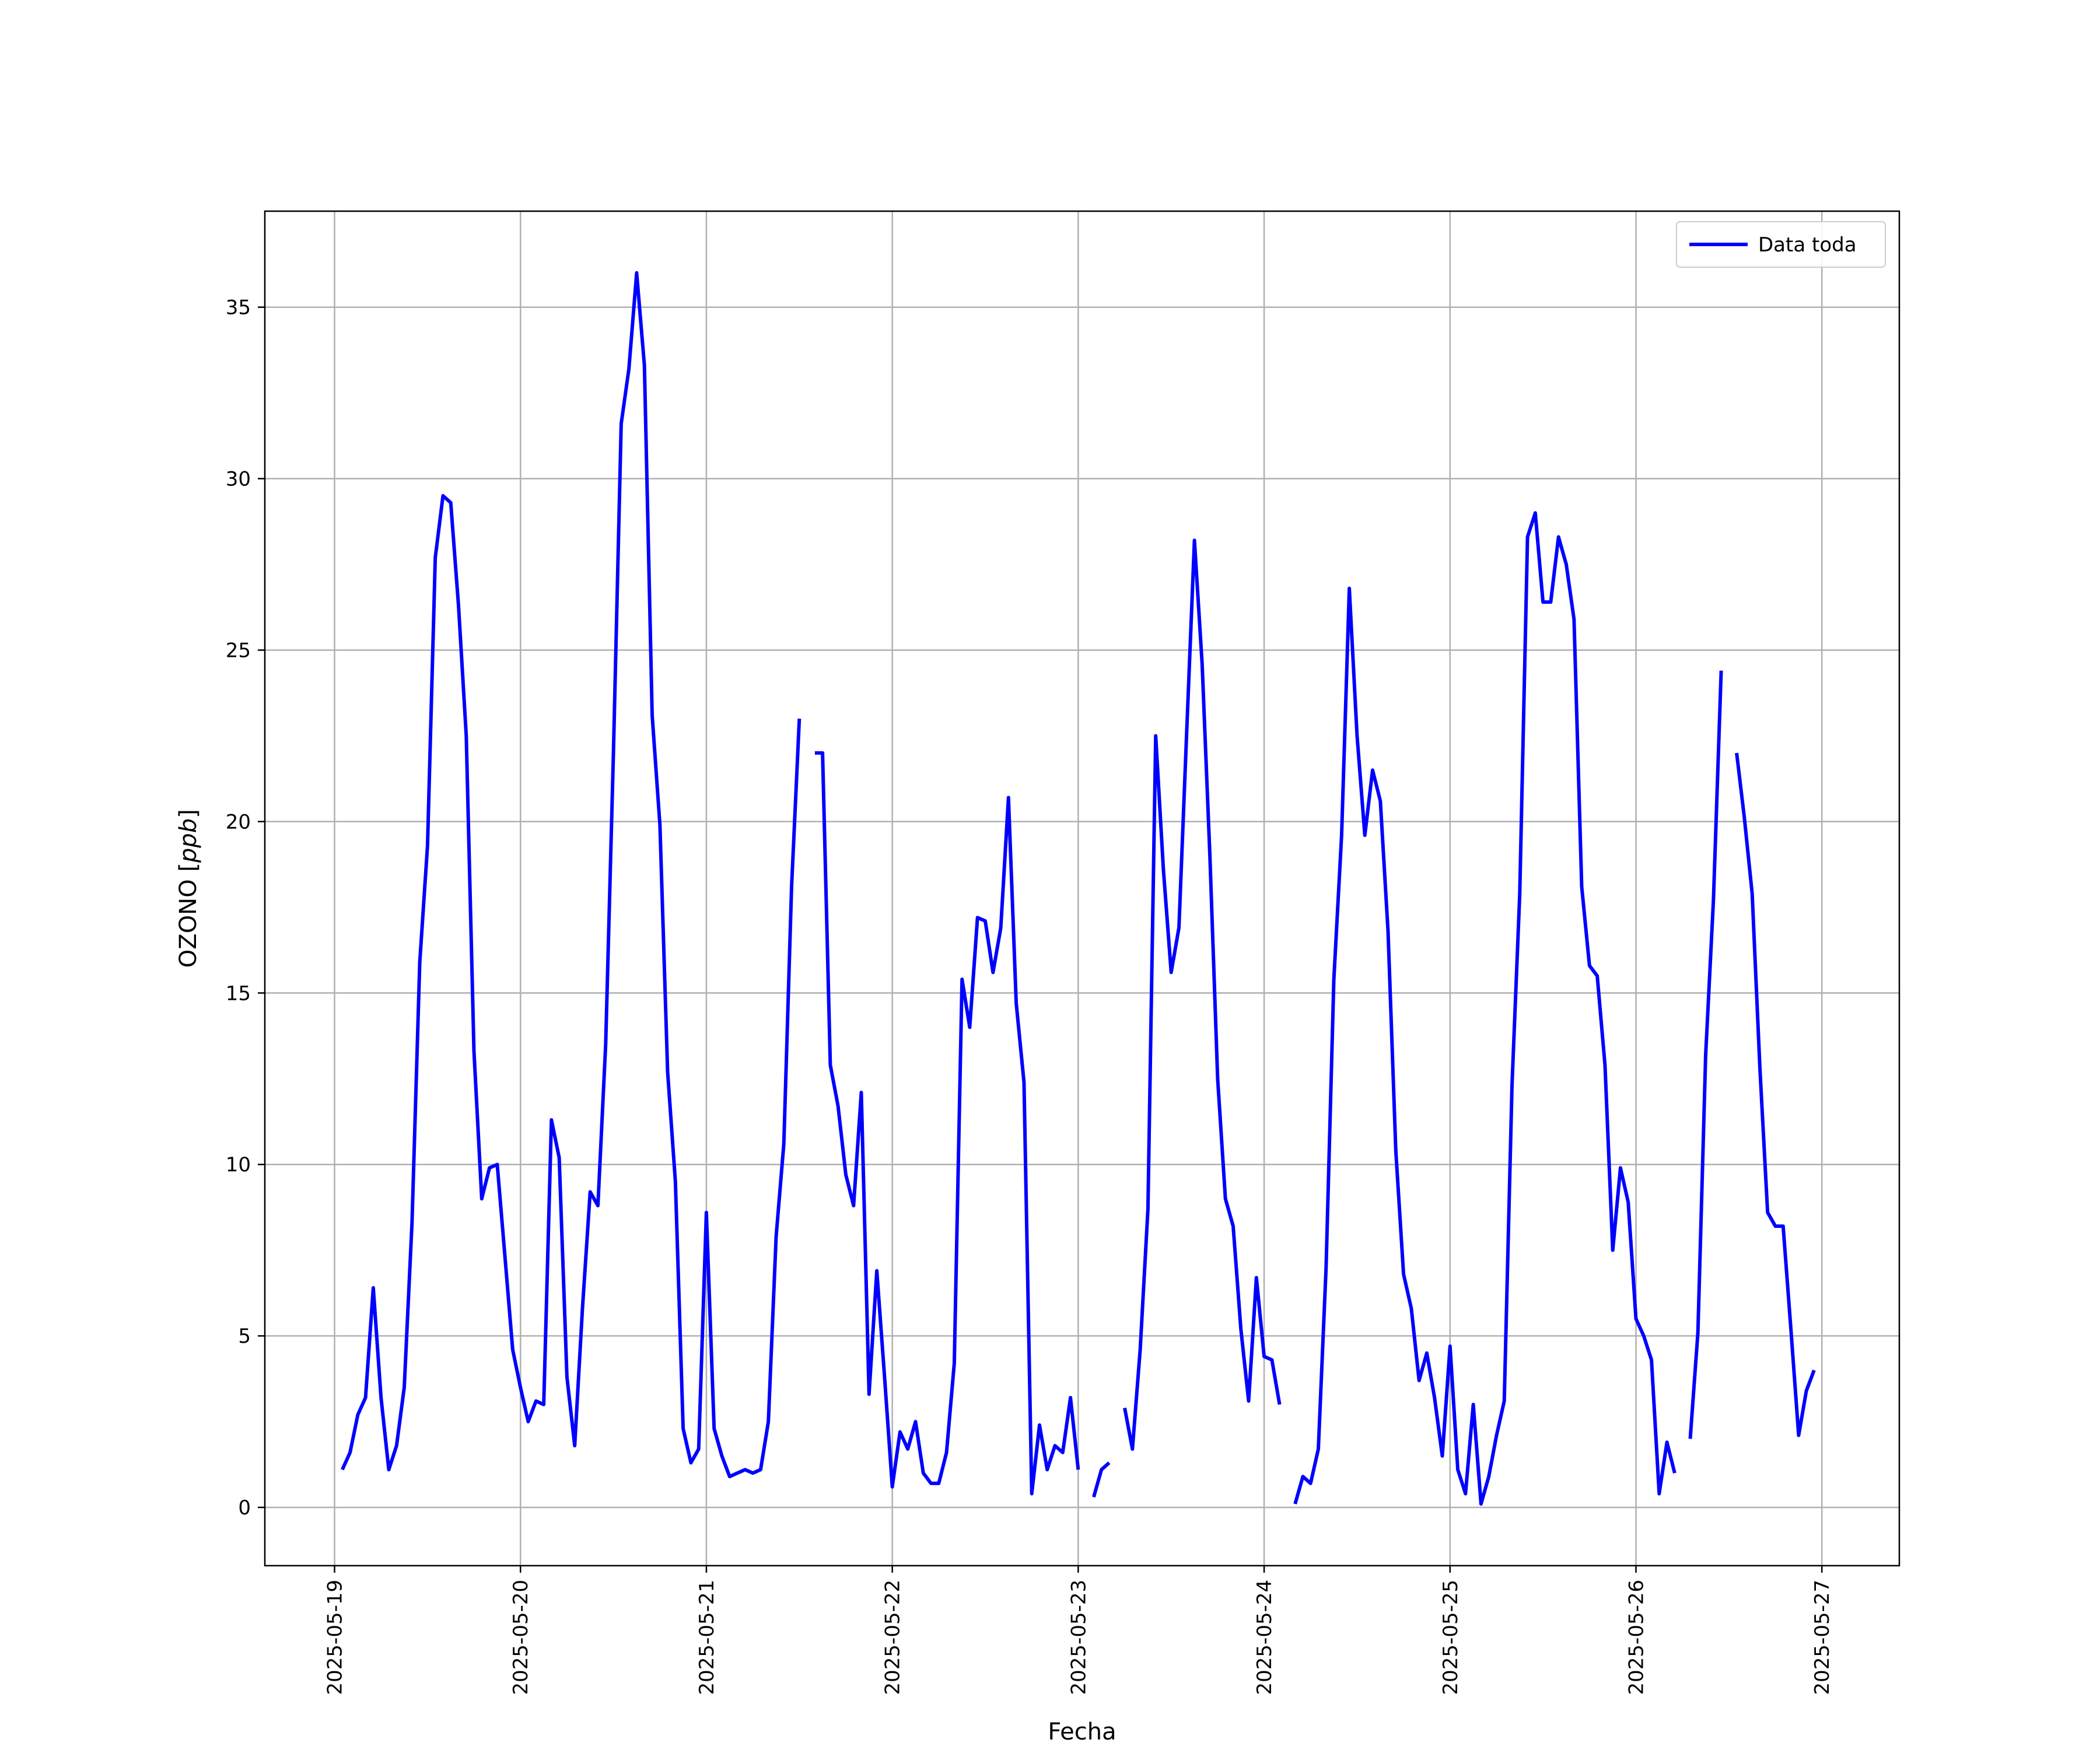  What do you see at coordinates (188, 841) in the screenshot?
I see `y-axis-label-unit: ppb` at bounding box center [188, 841].